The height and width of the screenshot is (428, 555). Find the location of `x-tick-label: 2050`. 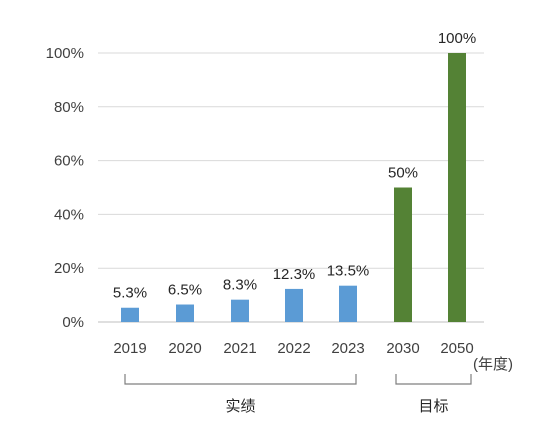

x-tick-label: 2050 is located at coordinates (456, 348).